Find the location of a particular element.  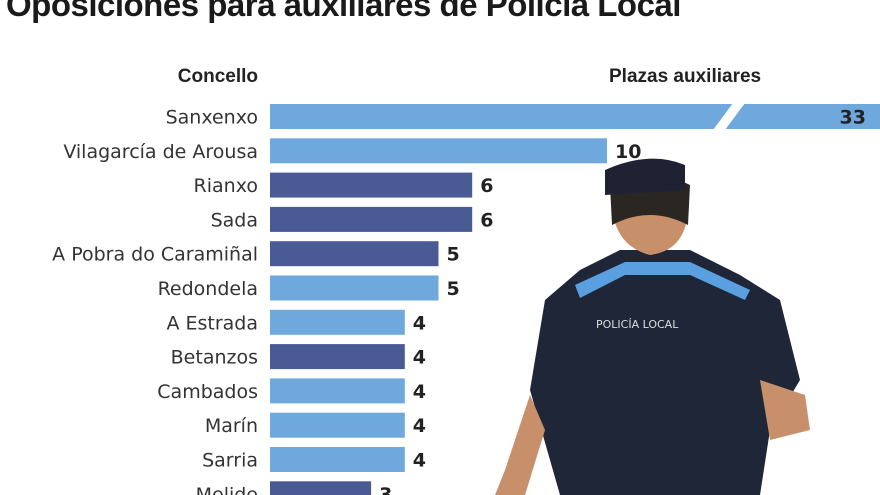

value-label: 33 is located at coordinates (853, 118).